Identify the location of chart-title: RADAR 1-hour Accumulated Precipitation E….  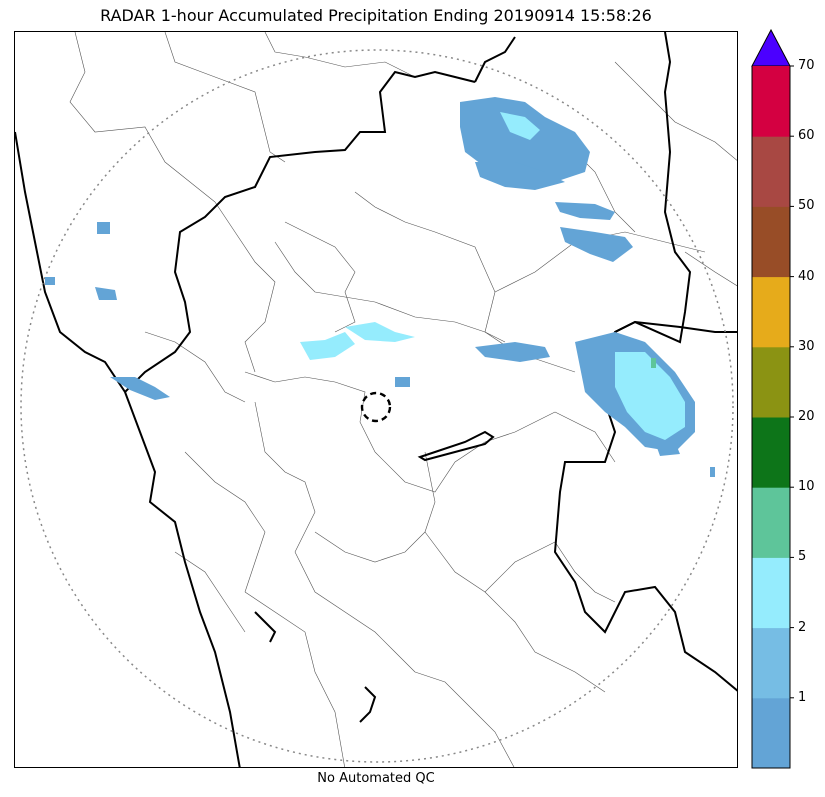
(376, 15).